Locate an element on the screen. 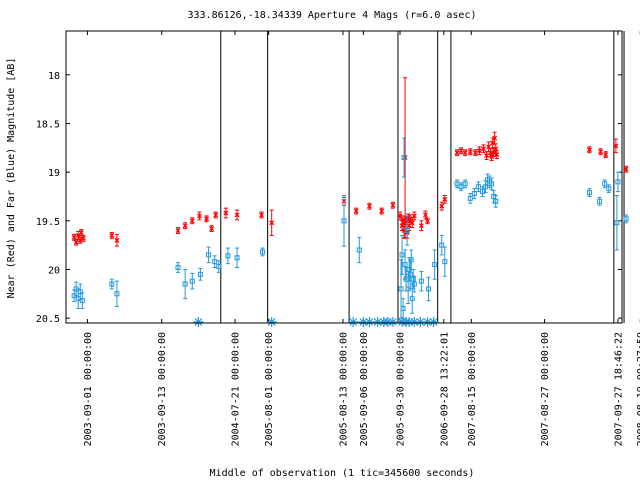 Image resolution: width=640 pixels, height=480 pixels. x-tick-label: 2007-09-27 18:46:22 is located at coordinates (618, 389).